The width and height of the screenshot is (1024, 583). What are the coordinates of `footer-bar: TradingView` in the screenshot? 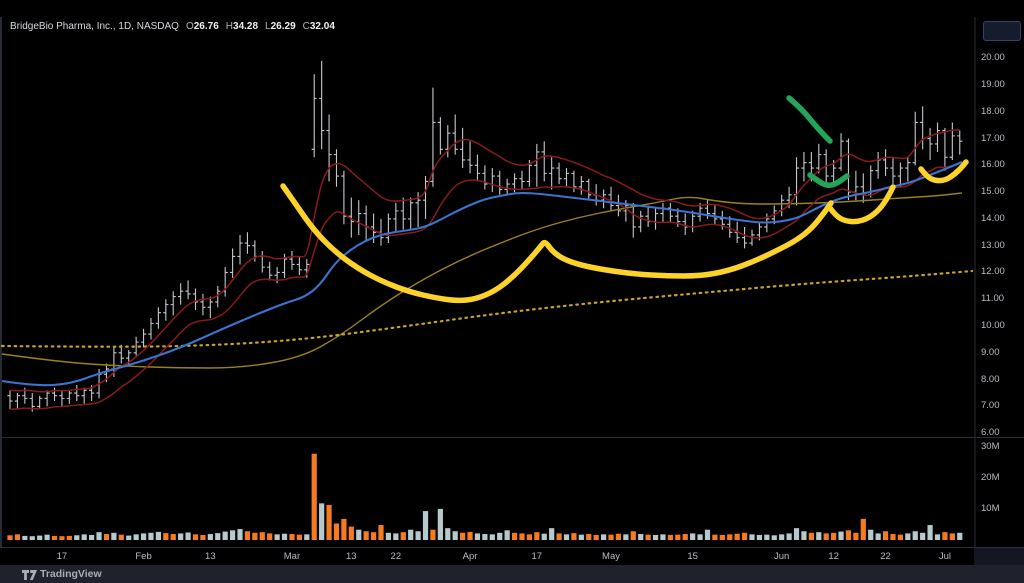 It's located at (512, 574).